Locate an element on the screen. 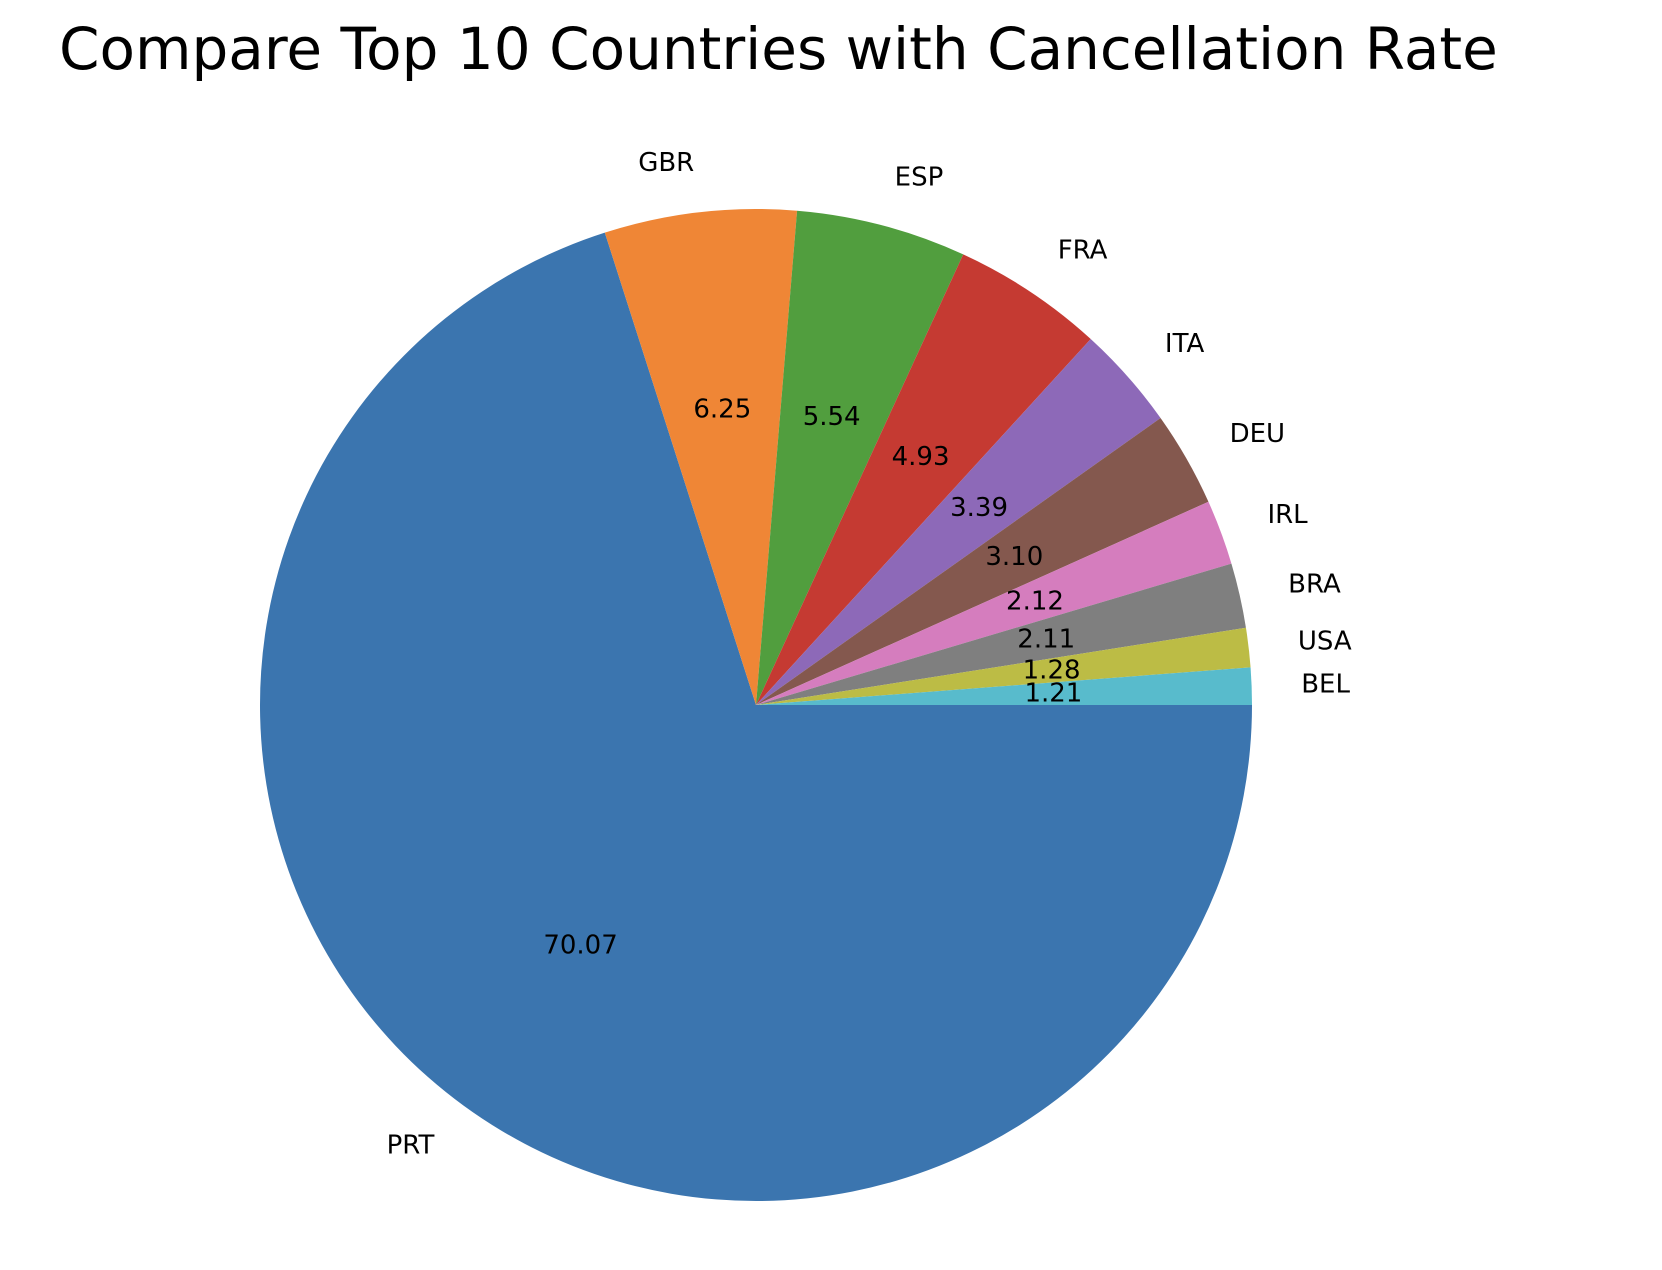 This screenshot has width=1662, height=1270. value-label-bel: 1.21 is located at coordinates (1053, 694).